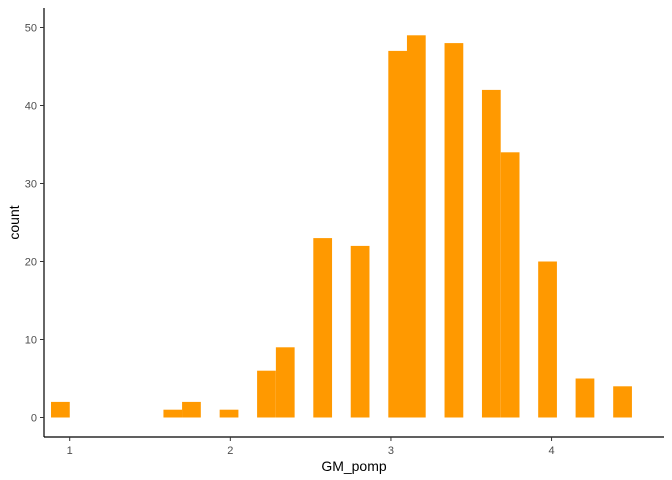 This screenshot has width=672, height=480. Describe the element at coordinates (14, 222) in the screenshot. I see `y-axis-title: count` at that location.